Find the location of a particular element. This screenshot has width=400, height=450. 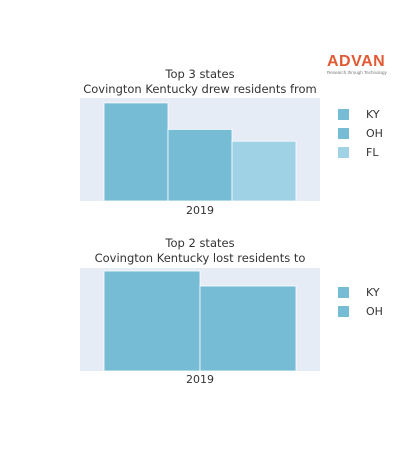

logo-tagline: Research through Technology is located at coordinates (357, 72).